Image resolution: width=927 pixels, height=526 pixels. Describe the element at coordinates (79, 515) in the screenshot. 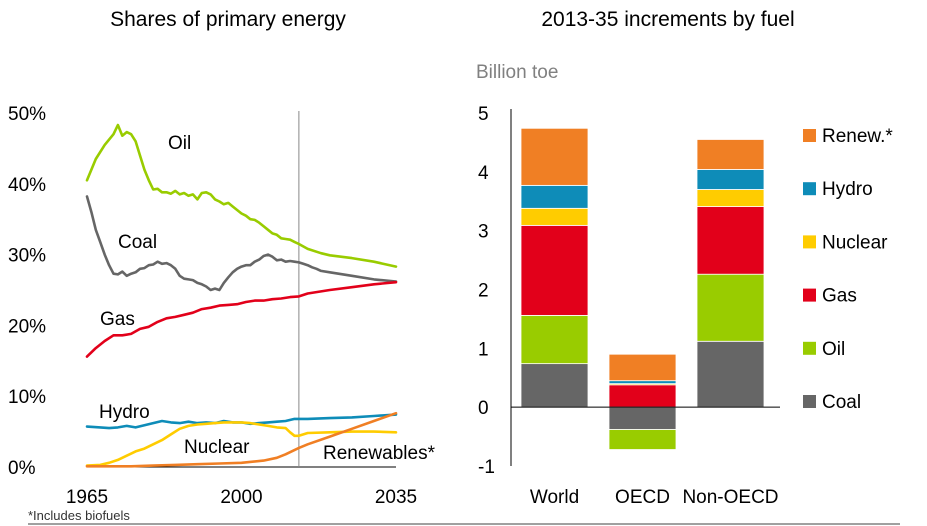

I see `footnote: *Includes biofuels` at that location.